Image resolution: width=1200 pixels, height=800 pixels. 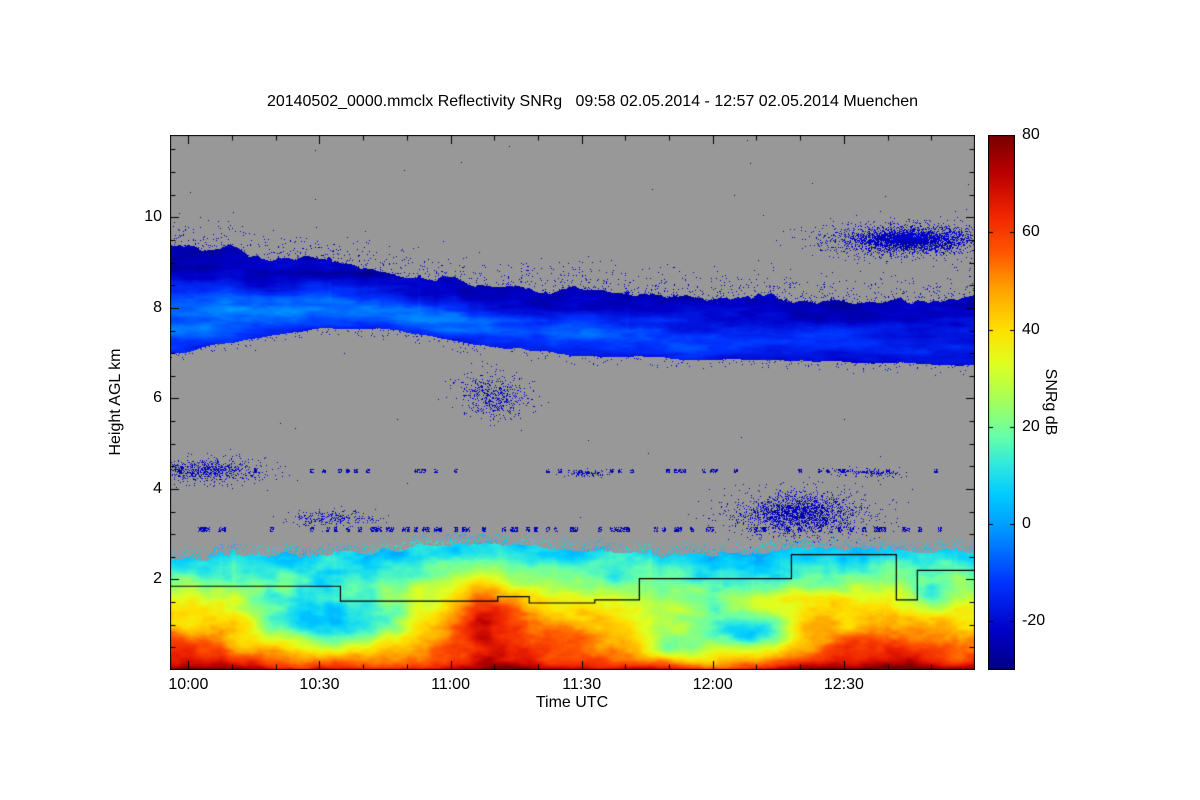 I want to click on colorbar-tick-label: -20, so click(x=1034, y=621).